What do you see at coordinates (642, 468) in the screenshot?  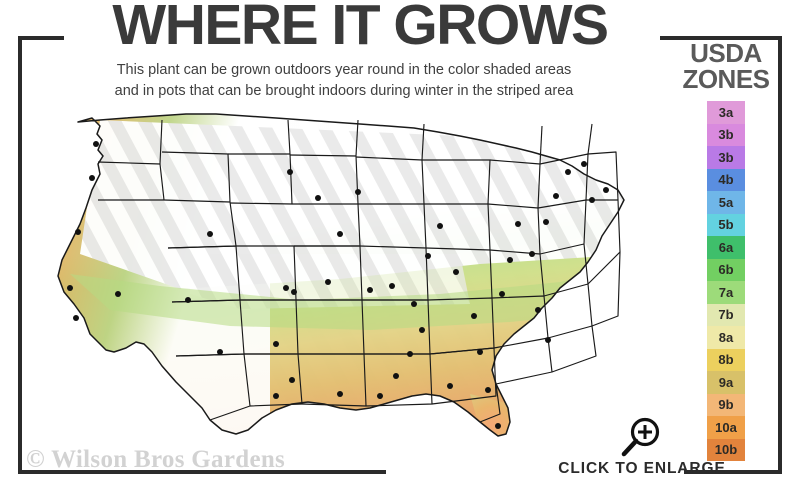 I see `click-to-enlarge-label: CLICK TO ENLARGE` at bounding box center [642, 468].